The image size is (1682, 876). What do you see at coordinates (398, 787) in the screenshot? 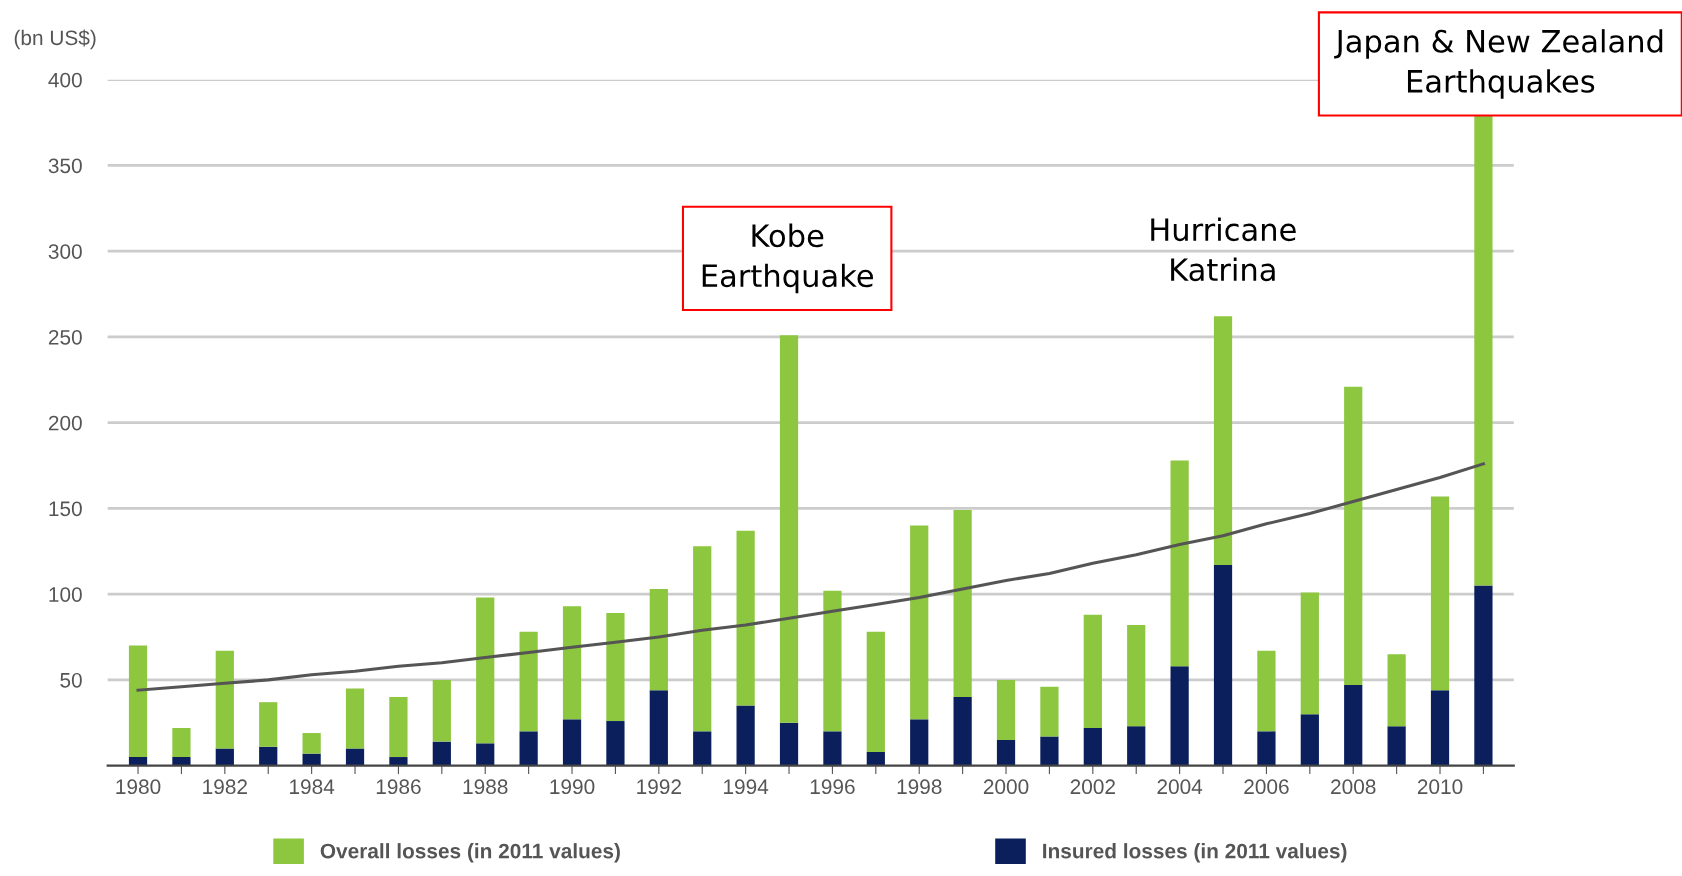
I see `x-tick-label: 1986` at bounding box center [398, 787].